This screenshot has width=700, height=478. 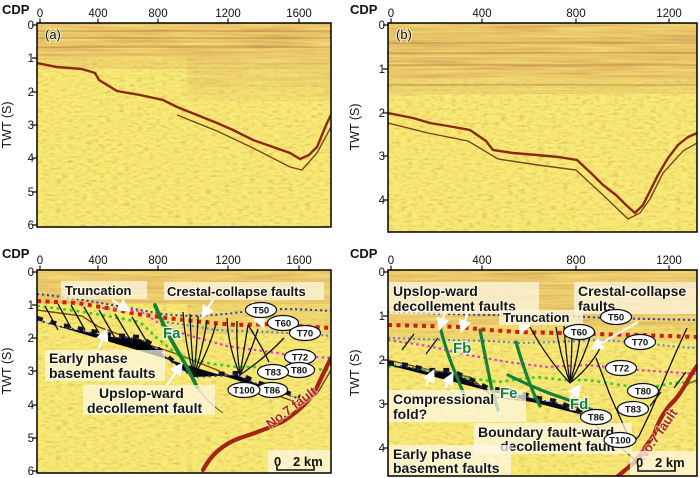 What do you see at coordinates (410, 414) in the screenshot?
I see `compressional-label-line2: fold?` at bounding box center [410, 414].